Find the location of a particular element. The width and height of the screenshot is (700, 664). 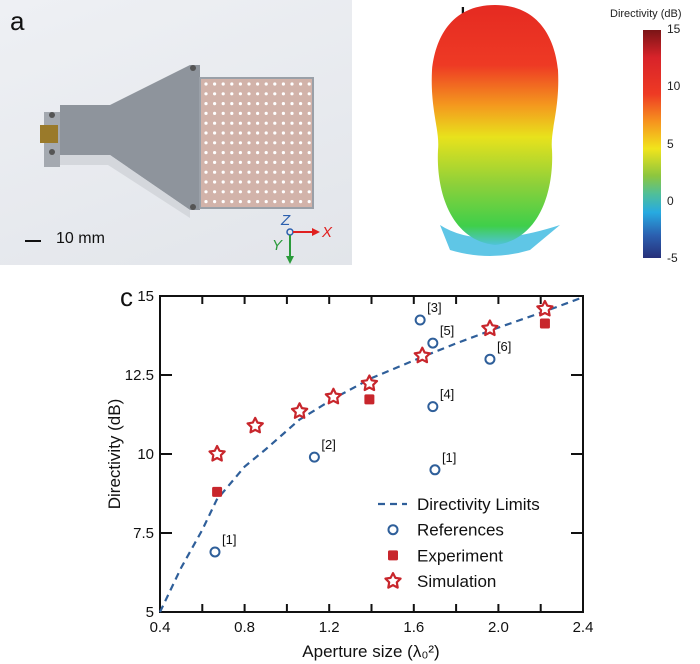

legend-label: Simulation is located at coordinates (456, 581).